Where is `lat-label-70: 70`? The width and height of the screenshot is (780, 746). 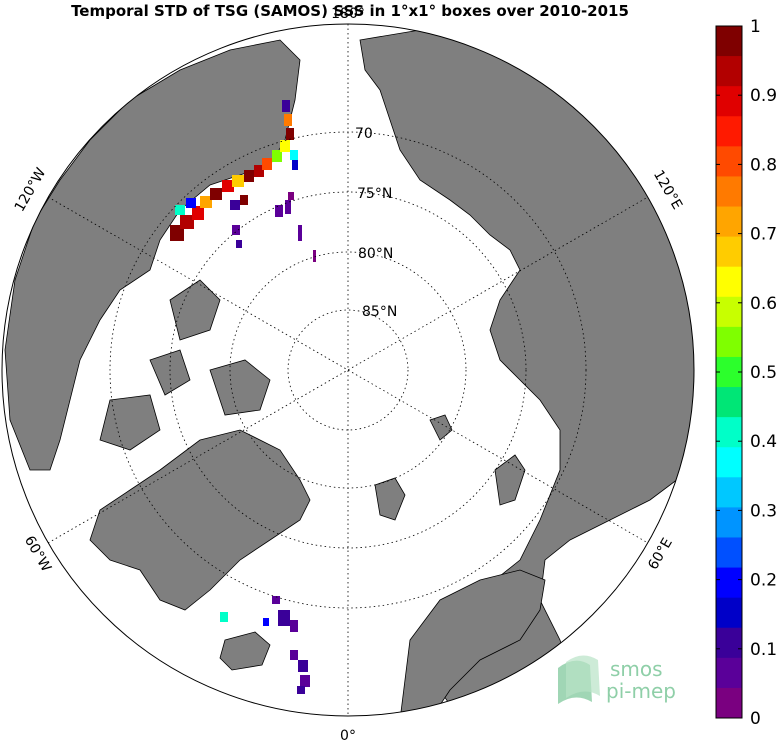
lat-label-70: 70 is located at coordinates (364, 134).